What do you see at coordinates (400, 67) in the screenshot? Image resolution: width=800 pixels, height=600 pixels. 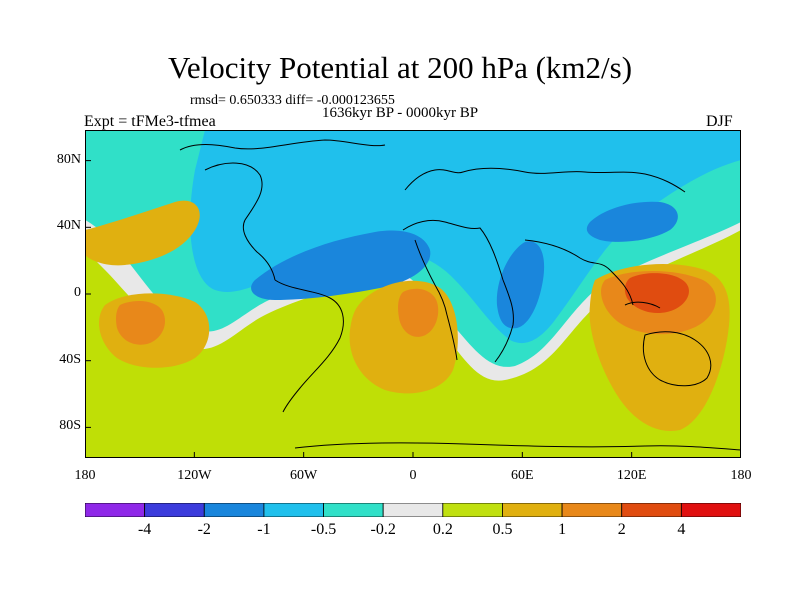 I see `plot-title: Velocity Potential at 200 hPa (km2/s)` at bounding box center [400, 67].